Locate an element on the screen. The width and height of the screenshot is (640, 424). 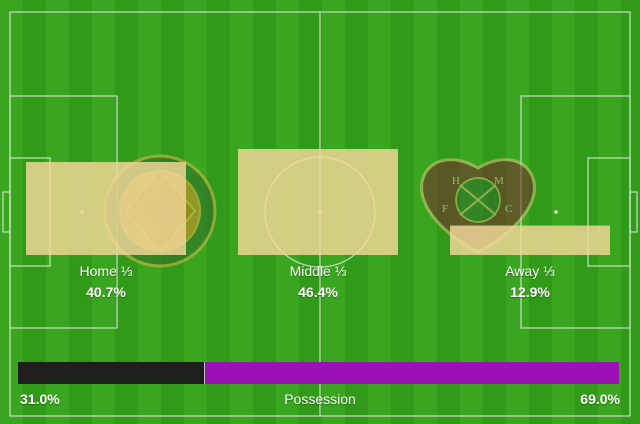
crest-letter-h: H is located at coordinates (456, 181).